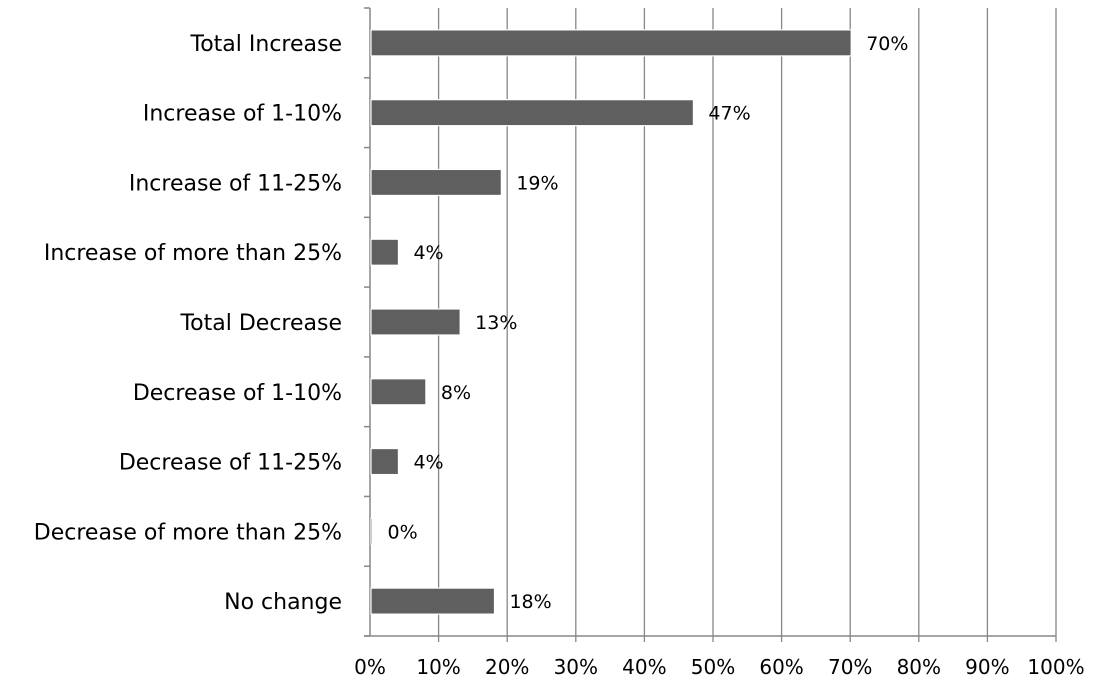  Describe the element at coordinates (887, 44) in the screenshot. I see `data-label: 70%` at that location.